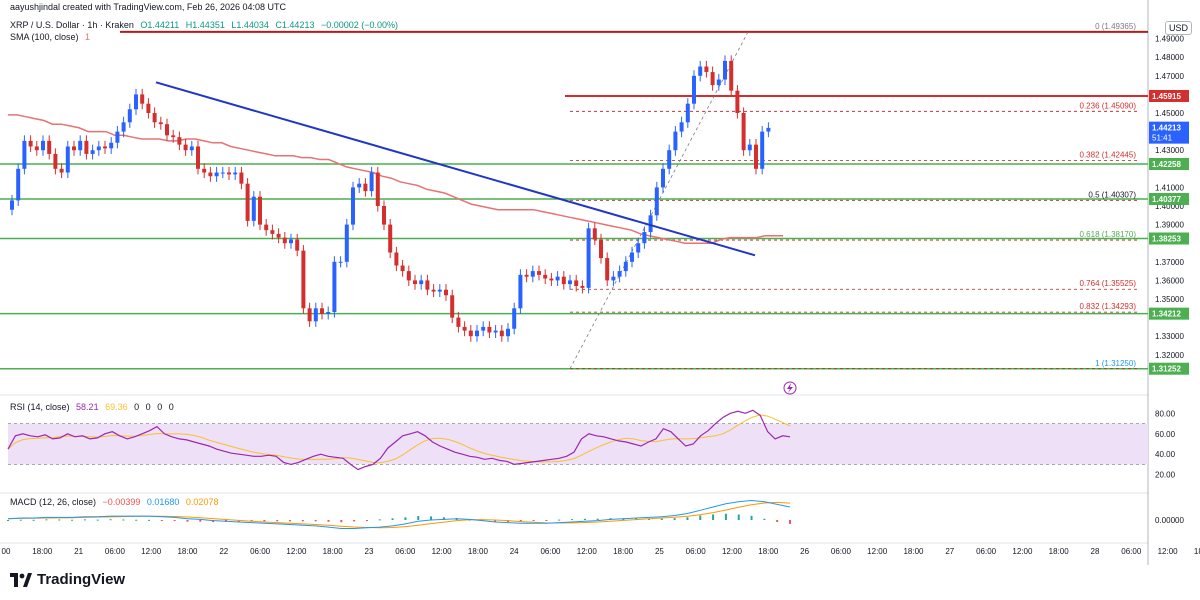 Image resolution: width=1200 pixels, height=600 pixels. Describe the element at coordinates (81, 579) in the screenshot. I see `brand-text: TradingView` at that location.